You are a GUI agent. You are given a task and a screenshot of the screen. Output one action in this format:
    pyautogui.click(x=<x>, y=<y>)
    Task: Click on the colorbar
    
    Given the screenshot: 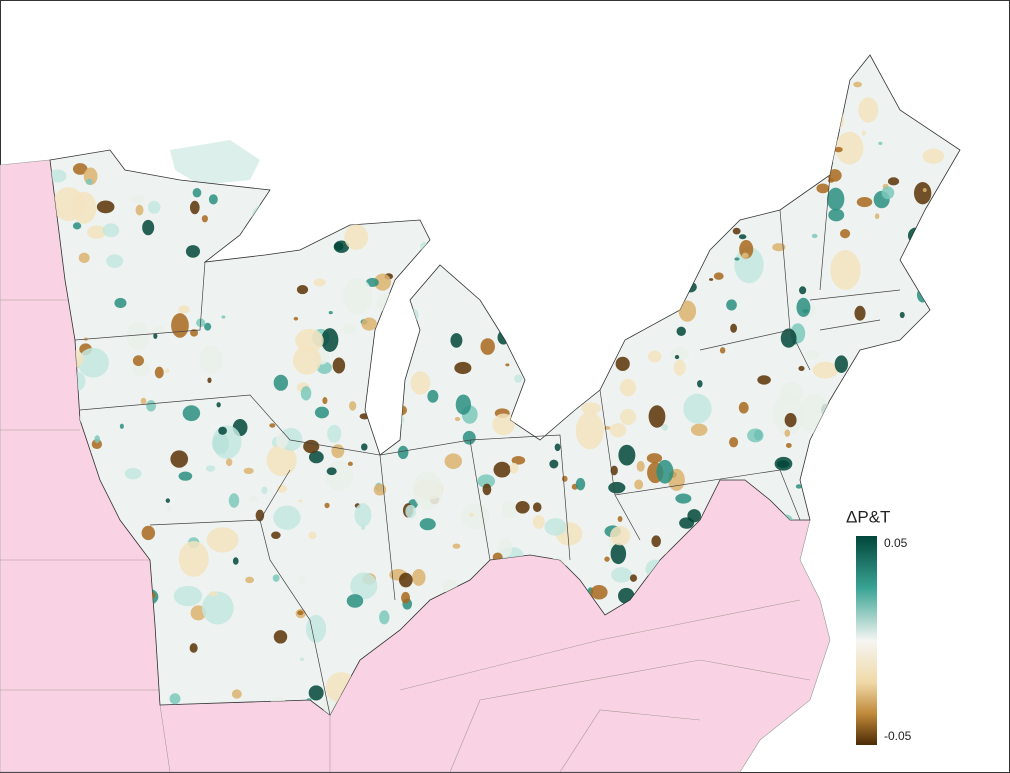 What is the action you would take?
    pyautogui.click(x=866, y=640)
    